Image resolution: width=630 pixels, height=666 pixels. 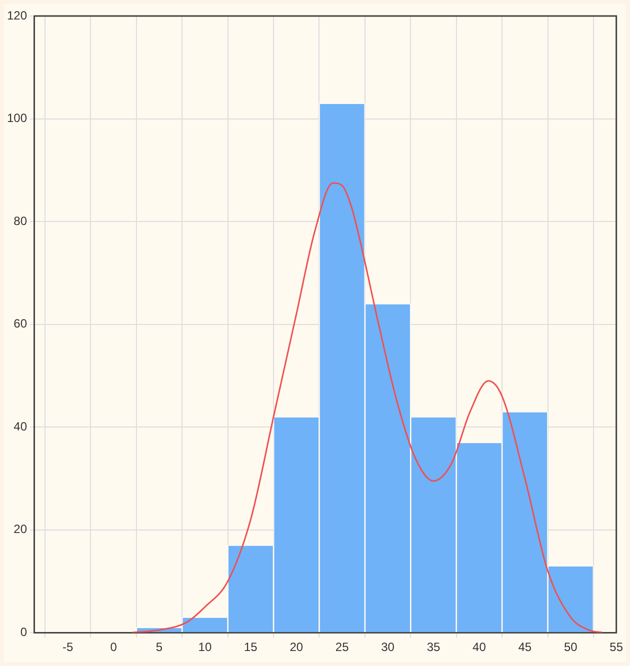 I want to click on x-tick-label: 15, so click(x=251, y=647).